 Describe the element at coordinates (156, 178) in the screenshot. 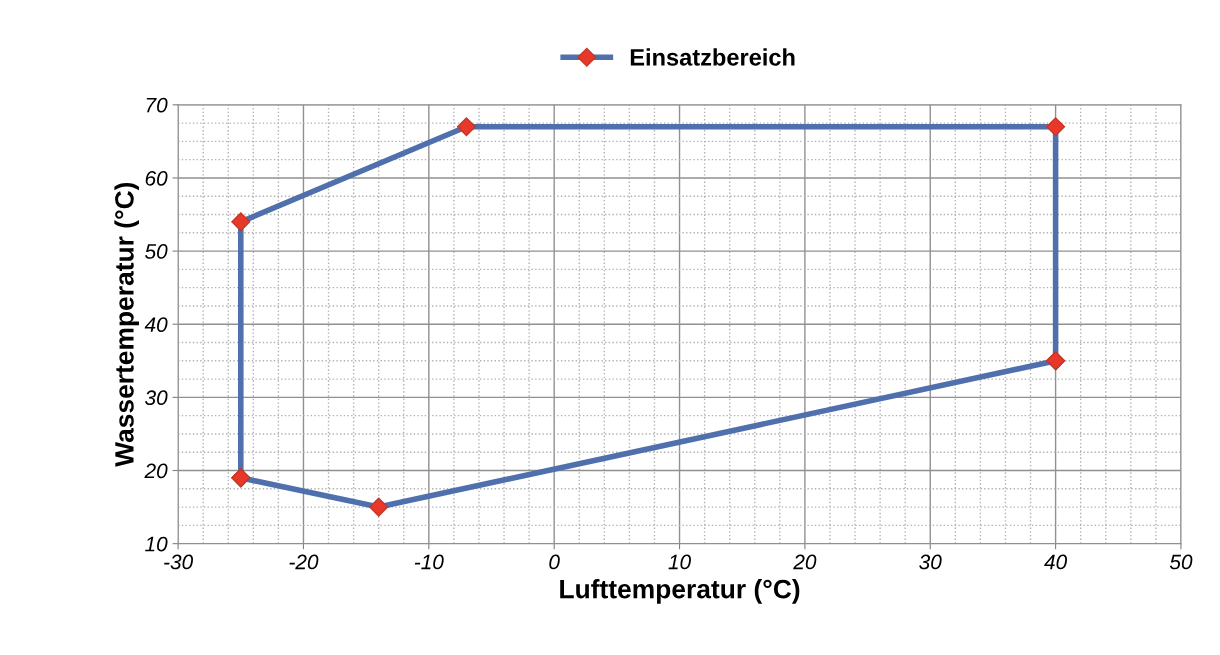

I see `y-tick-label: 60` at that location.